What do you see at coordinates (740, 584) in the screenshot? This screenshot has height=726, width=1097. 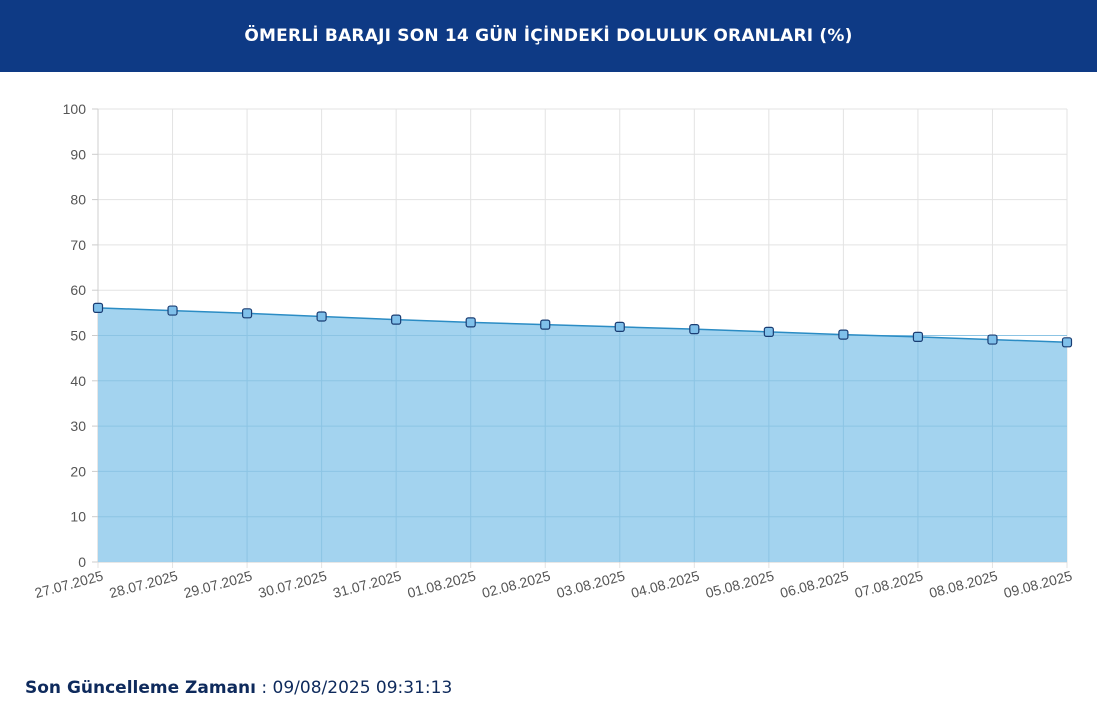 I see `x-tick-label: 05.08.2025` at bounding box center [740, 584].